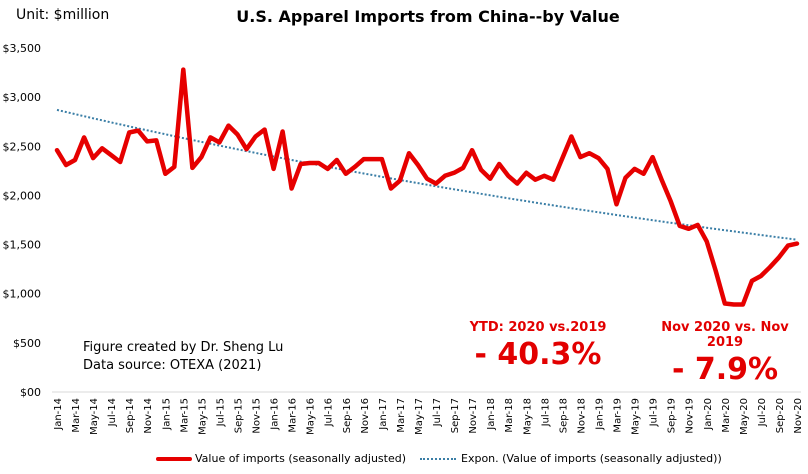 The height and width of the screenshot is (474, 808). Describe the element at coordinates (780, 415) in the screenshot. I see `x-tick-label: Sep-20` at that location.